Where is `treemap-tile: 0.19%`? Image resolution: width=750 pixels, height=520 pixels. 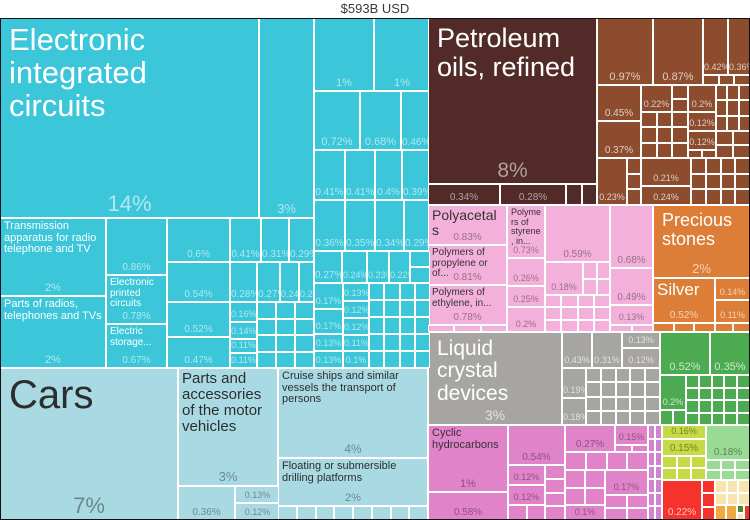 treemap-tile: 0.19% is located at coordinates (574, 383).